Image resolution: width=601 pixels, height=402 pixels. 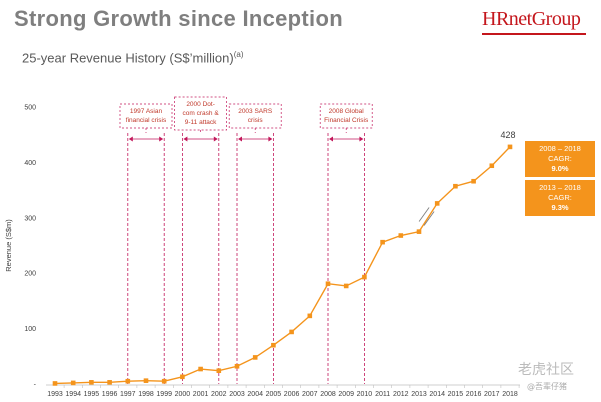 I want to click on crisis-annotation-text: Financial Crisis, so click(x=346, y=120).